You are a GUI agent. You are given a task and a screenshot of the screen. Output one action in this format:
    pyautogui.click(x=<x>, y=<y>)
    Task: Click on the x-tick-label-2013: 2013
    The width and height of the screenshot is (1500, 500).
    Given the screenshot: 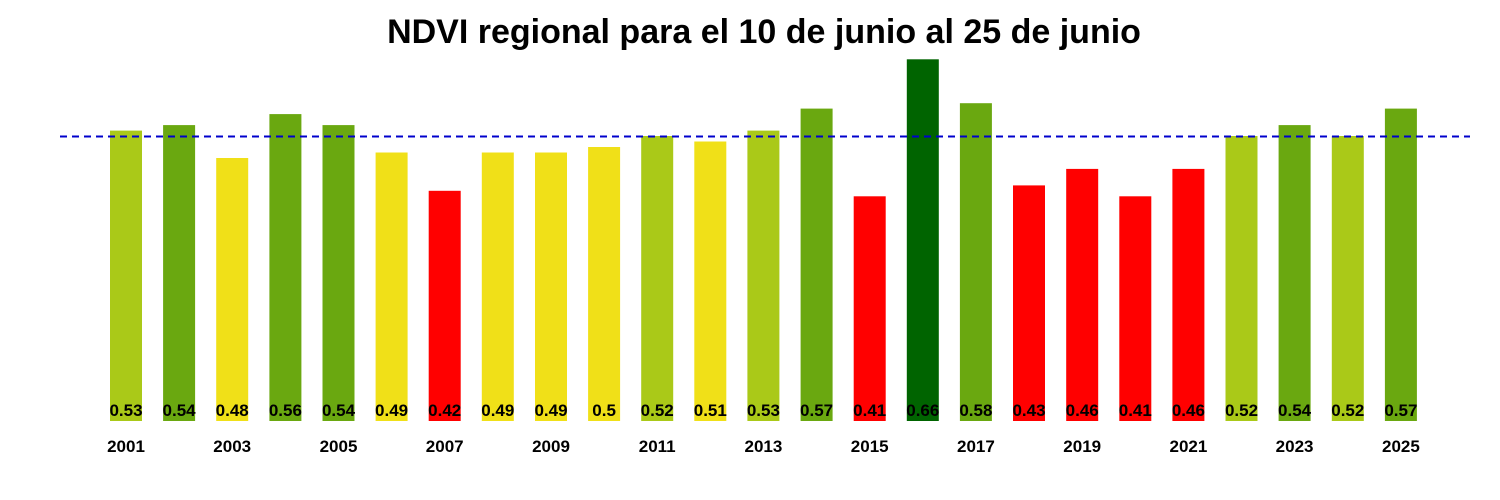 What is the action you would take?
    pyautogui.click(x=763, y=446)
    